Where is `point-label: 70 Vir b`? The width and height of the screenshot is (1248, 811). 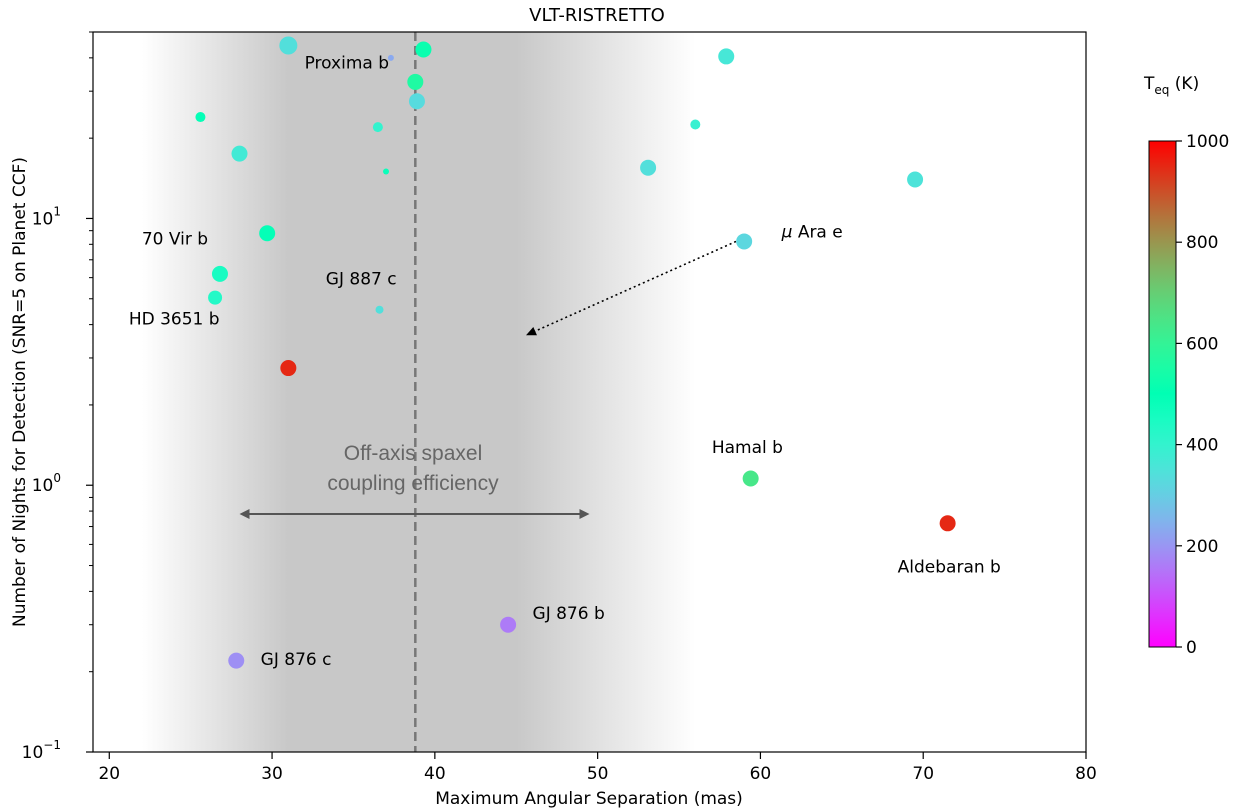 point-label: 70 Vir b is located at coordinates (175, 239).